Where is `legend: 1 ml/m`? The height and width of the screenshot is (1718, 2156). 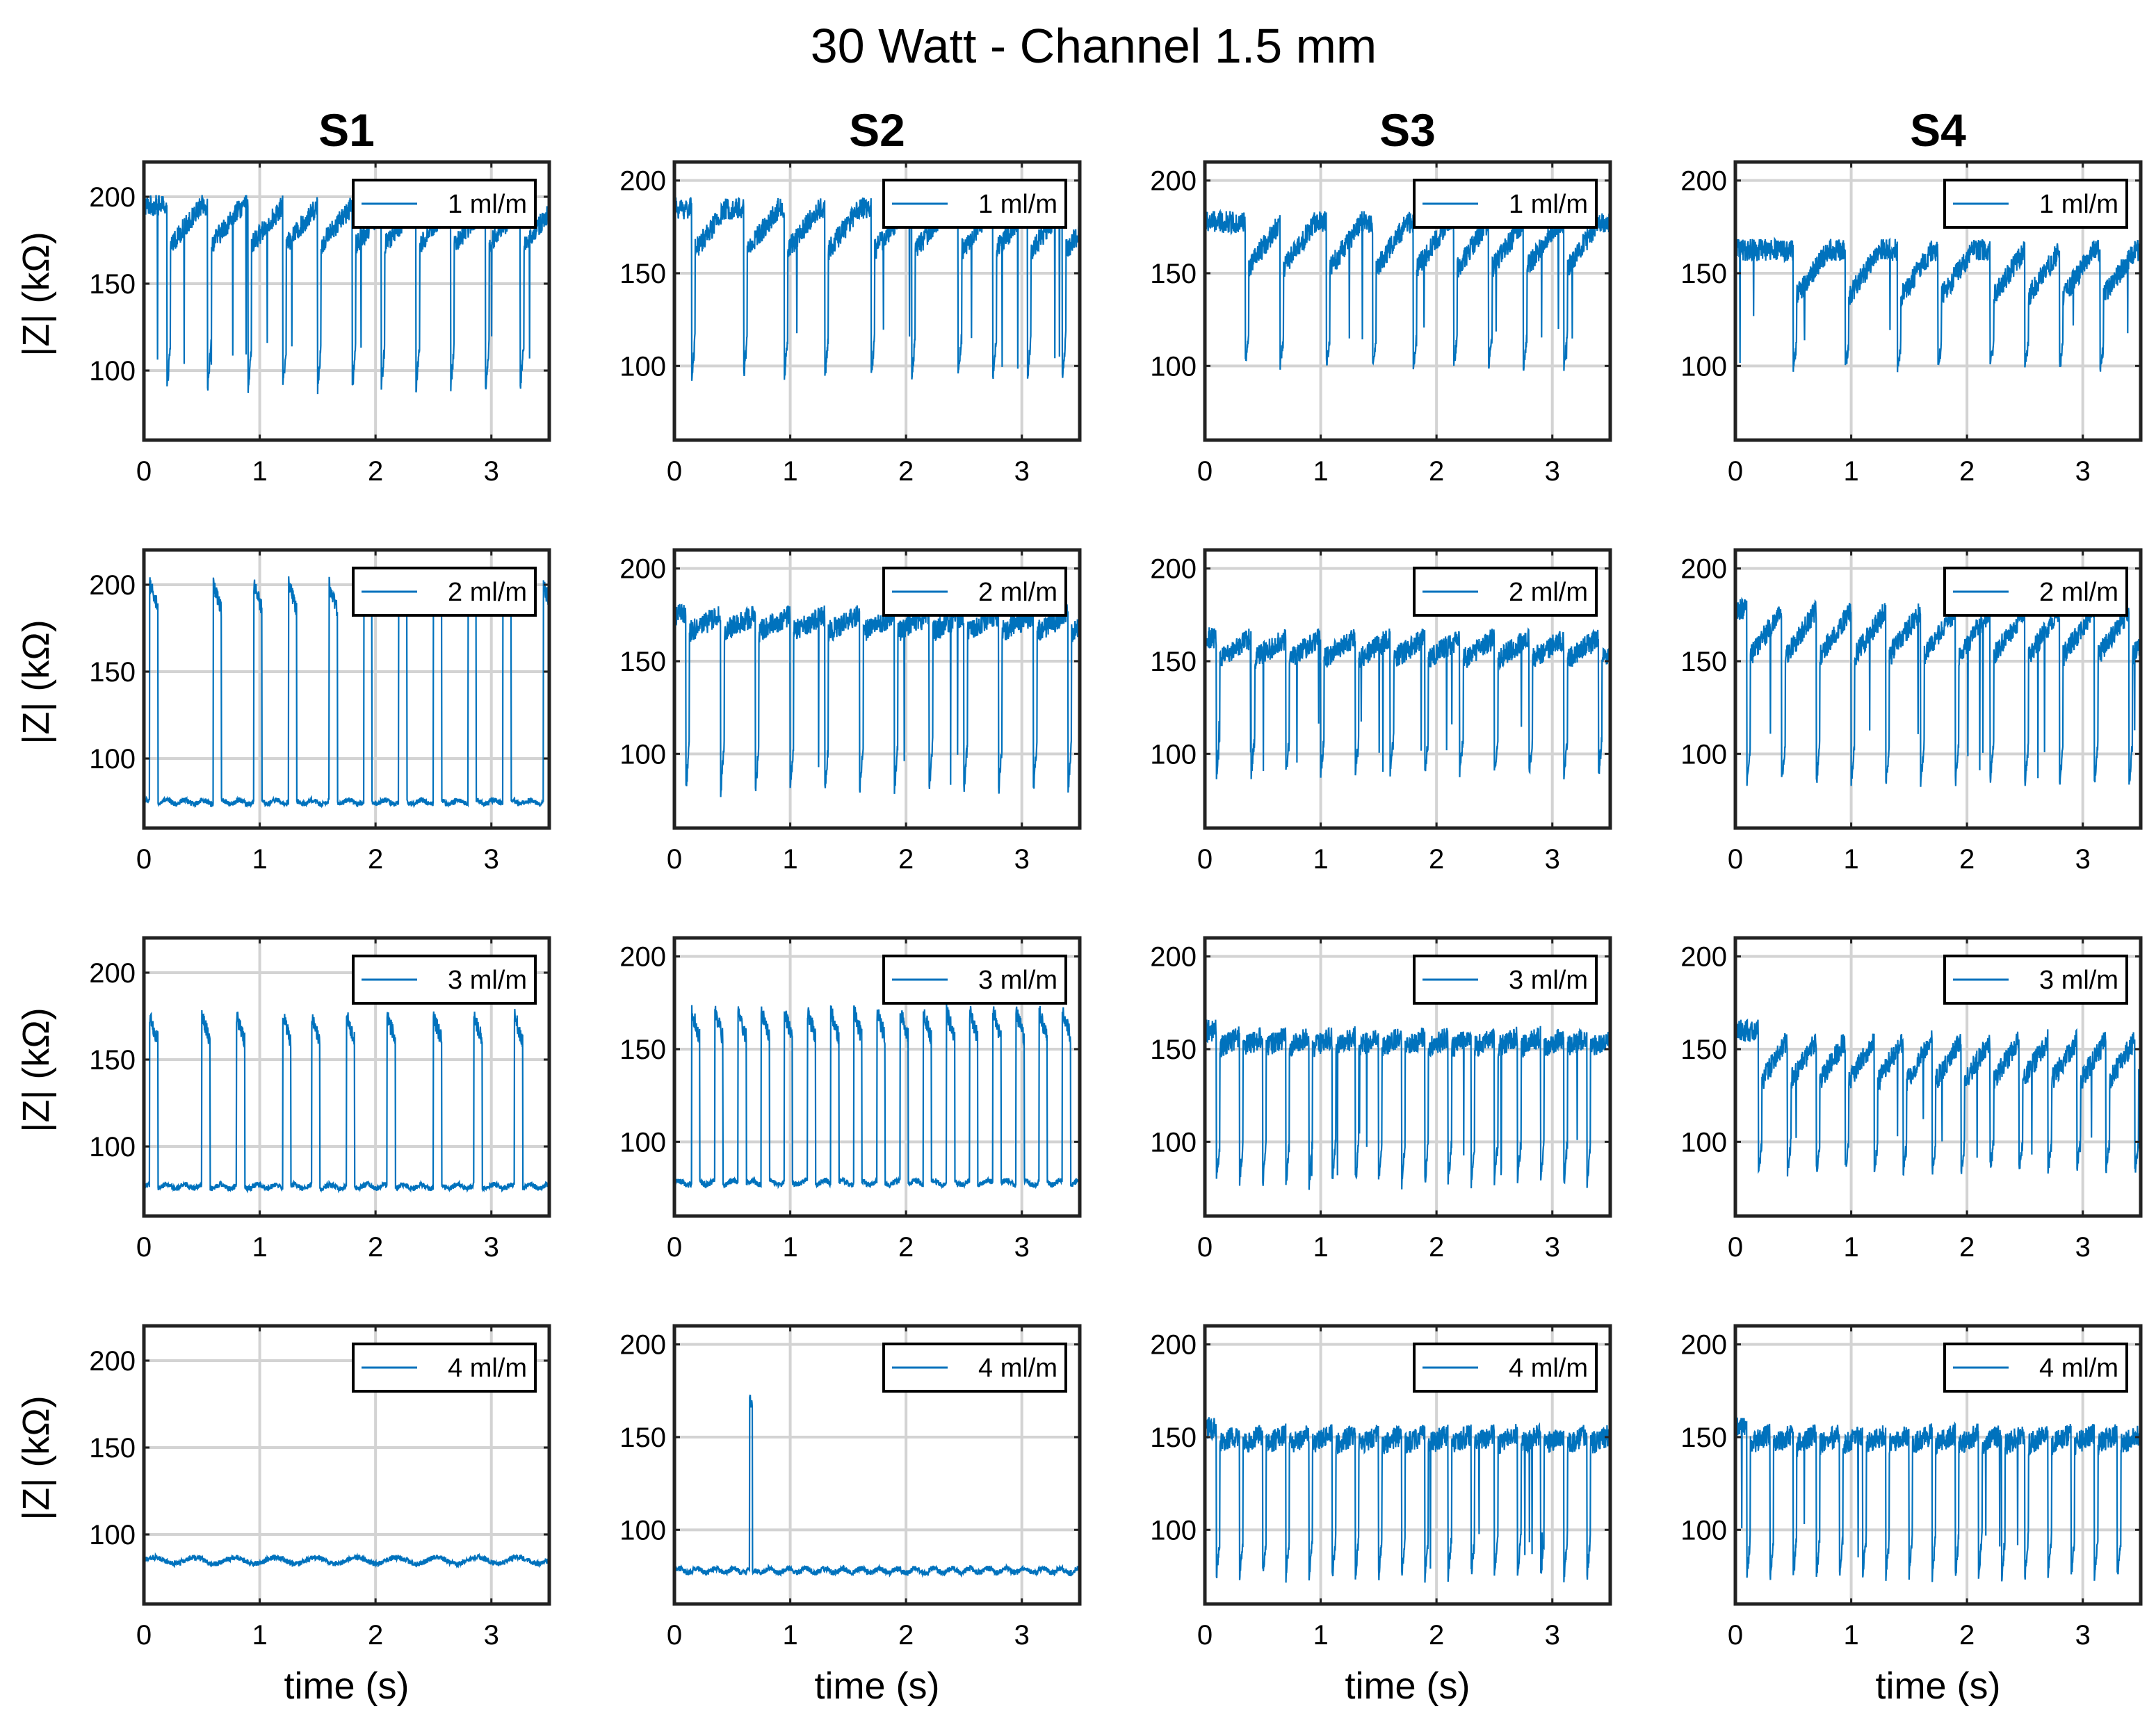 legend: 1 ml/m is located at coordinates (444, 204).